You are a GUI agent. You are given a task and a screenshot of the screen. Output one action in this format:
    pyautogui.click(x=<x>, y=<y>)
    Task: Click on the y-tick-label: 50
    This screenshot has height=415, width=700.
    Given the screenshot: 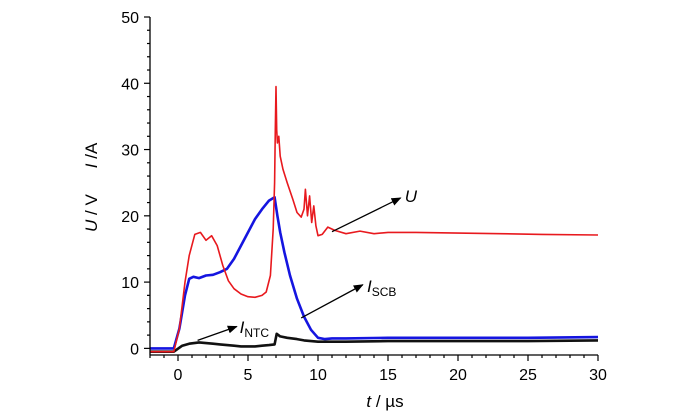 What is the action you would take?
    pyautogui.click(x=130, y=18)
    